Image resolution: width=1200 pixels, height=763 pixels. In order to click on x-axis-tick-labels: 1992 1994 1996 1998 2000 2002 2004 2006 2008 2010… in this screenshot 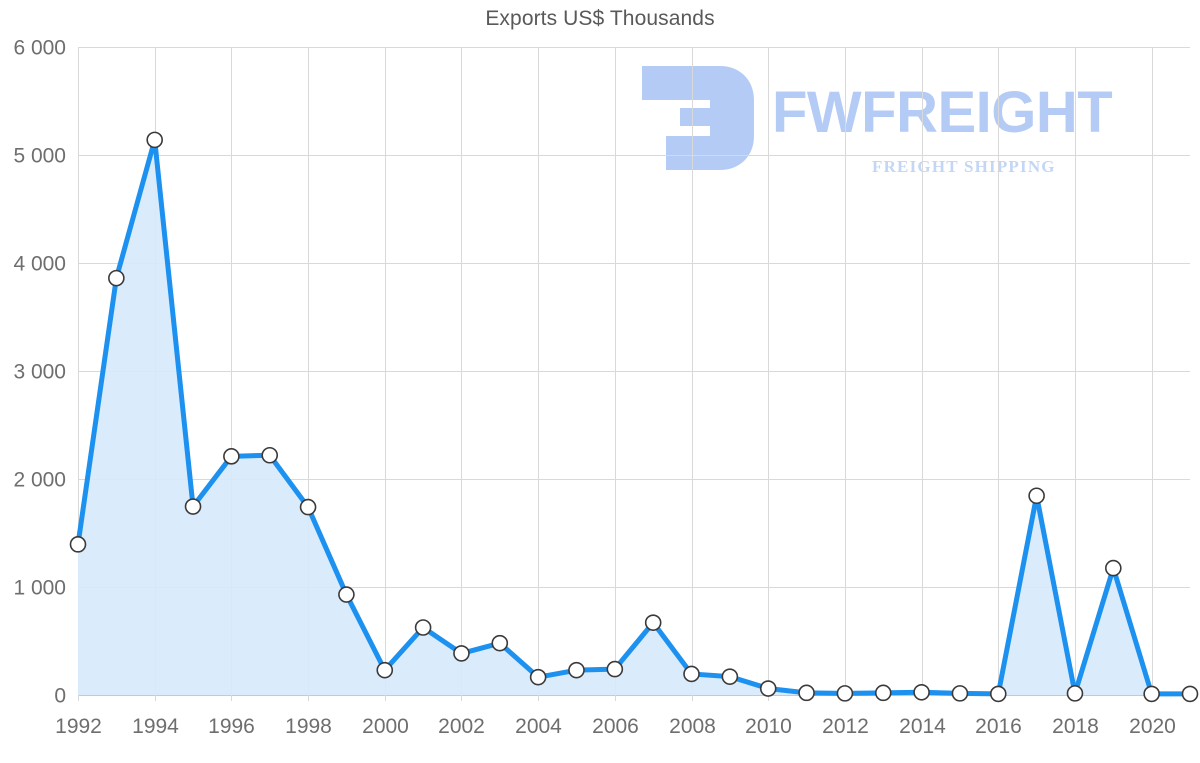, I will do `click(615, 726)`.